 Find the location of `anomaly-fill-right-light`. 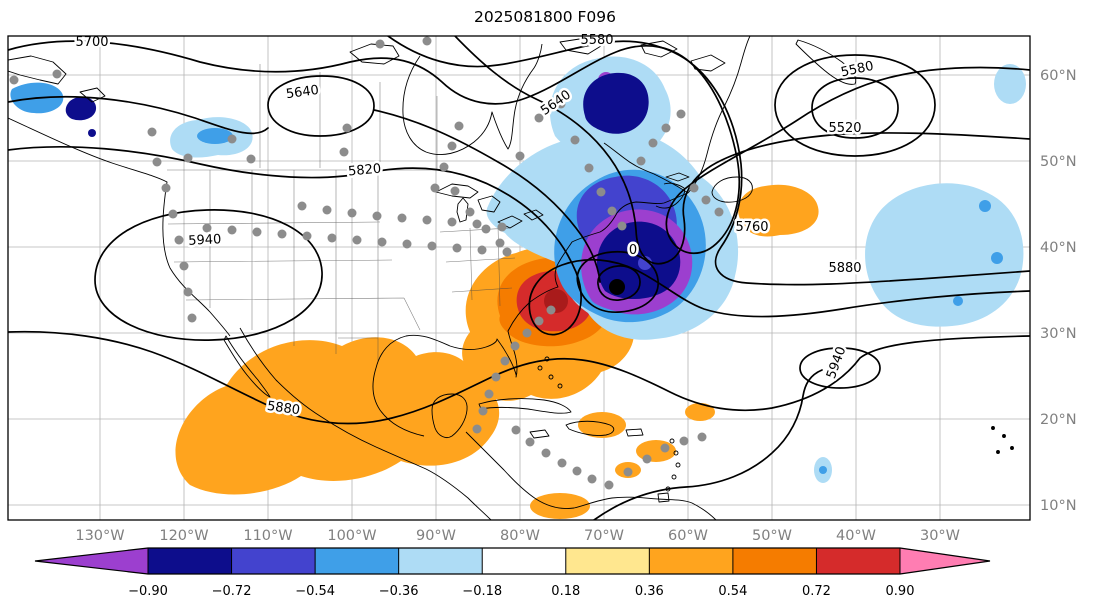

anomaly-fill-right-light is located at coordinates (944, 255).